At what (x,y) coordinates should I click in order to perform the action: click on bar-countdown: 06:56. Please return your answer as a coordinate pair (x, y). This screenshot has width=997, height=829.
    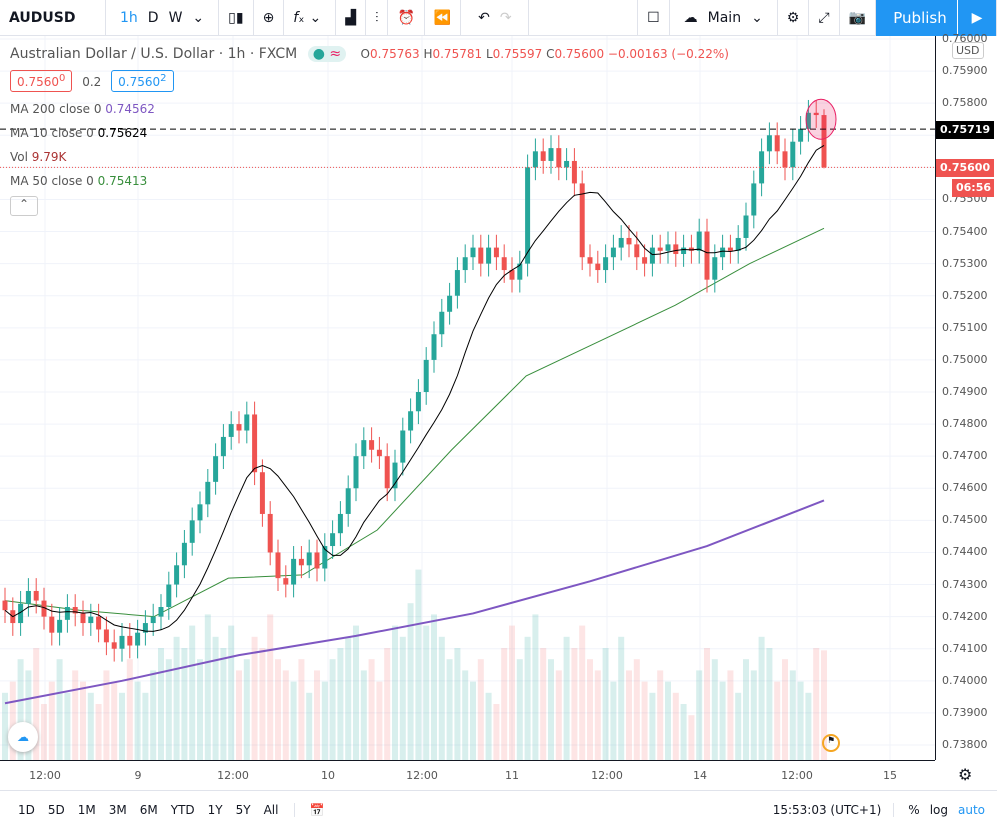
    Looking at the image, I should click on (973, 188).